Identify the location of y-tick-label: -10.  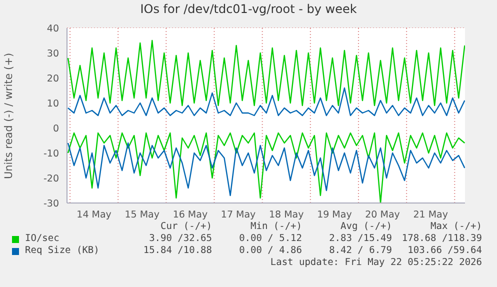
(51, 154).